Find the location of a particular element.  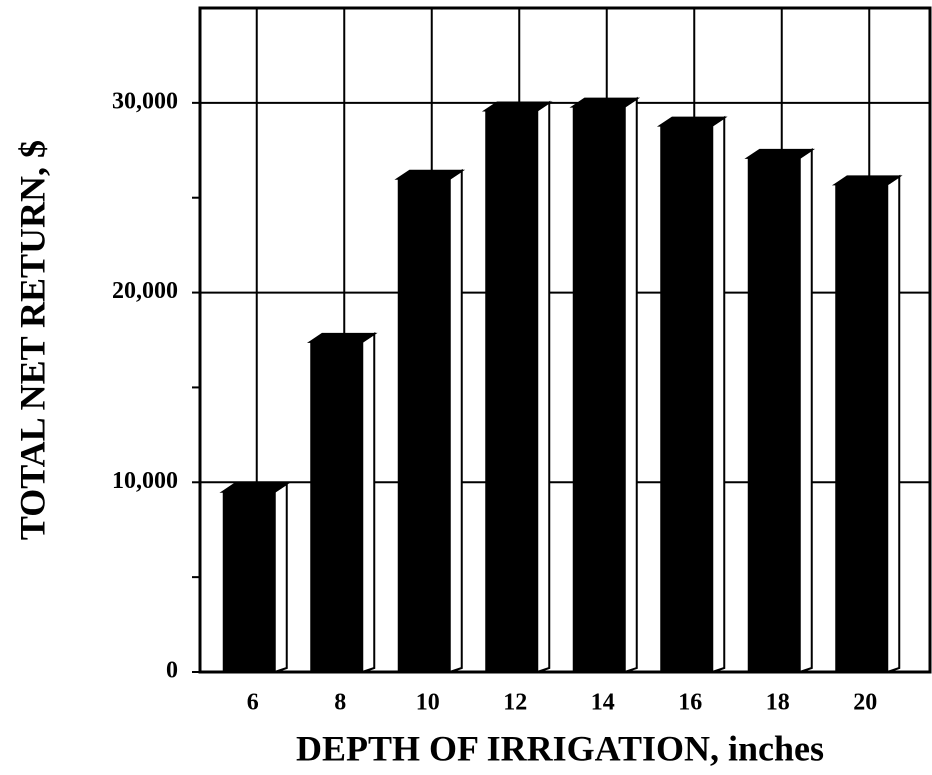

x-tick-label: 16 is located at coordinates (690, 703).